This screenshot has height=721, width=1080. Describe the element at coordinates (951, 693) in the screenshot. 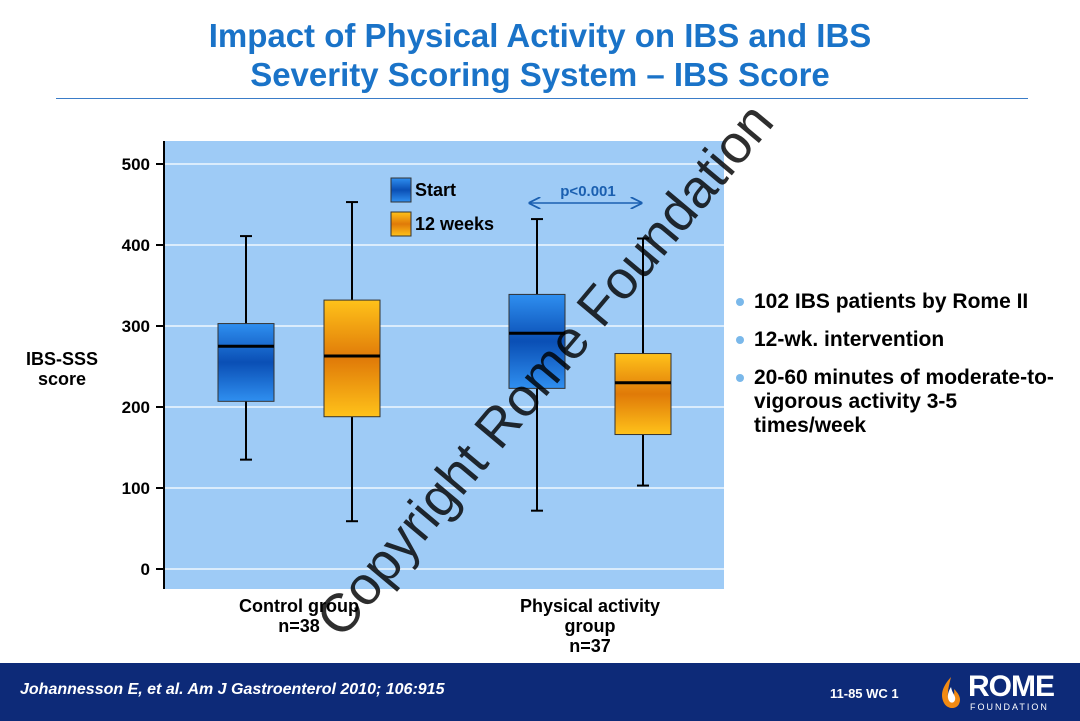

I see `flame-icon` at that location.